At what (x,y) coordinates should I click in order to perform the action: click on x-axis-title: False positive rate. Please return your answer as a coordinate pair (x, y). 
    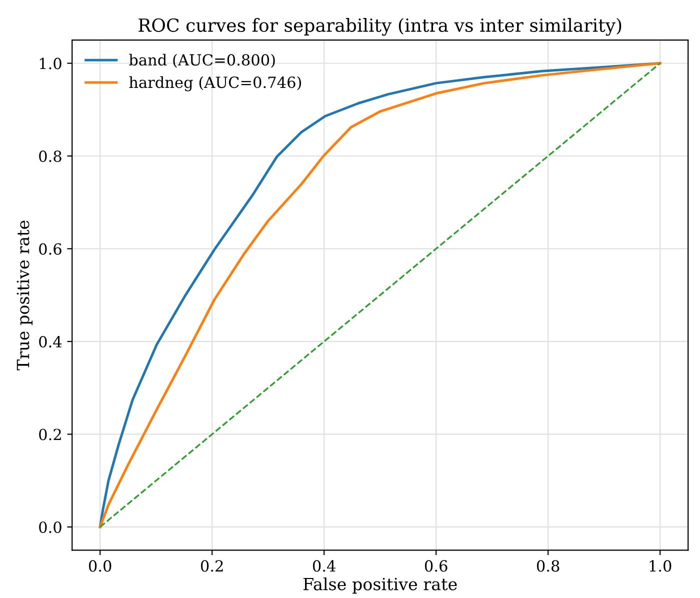
    Looking at the image, I should click on (380, 585).